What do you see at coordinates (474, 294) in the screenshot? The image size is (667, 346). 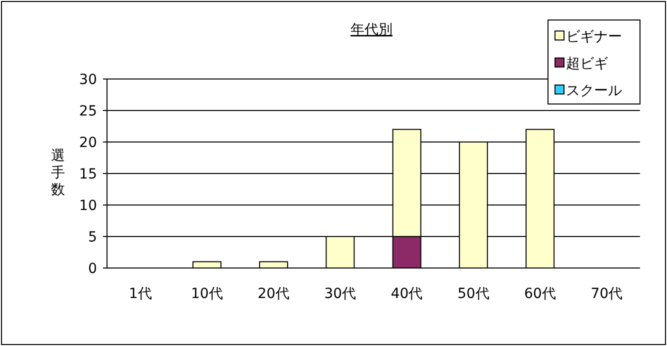 I see `x-tick-label: 50代` at bounding box center [474, 294].